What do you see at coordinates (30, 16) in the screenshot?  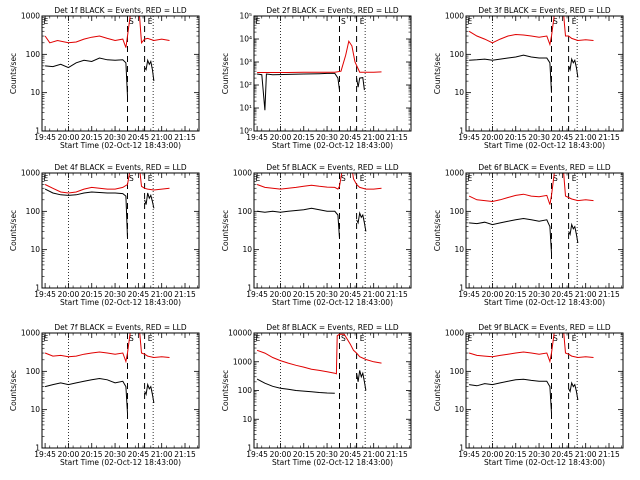 I see `y-tick-label: 1000` at bounding box center [30, 16].